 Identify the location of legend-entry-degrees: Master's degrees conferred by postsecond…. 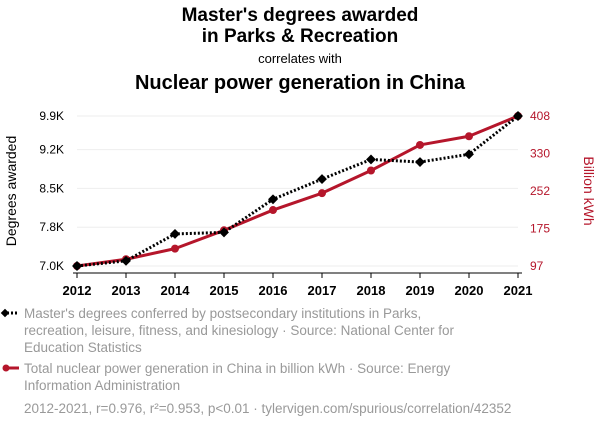
(239, 330).